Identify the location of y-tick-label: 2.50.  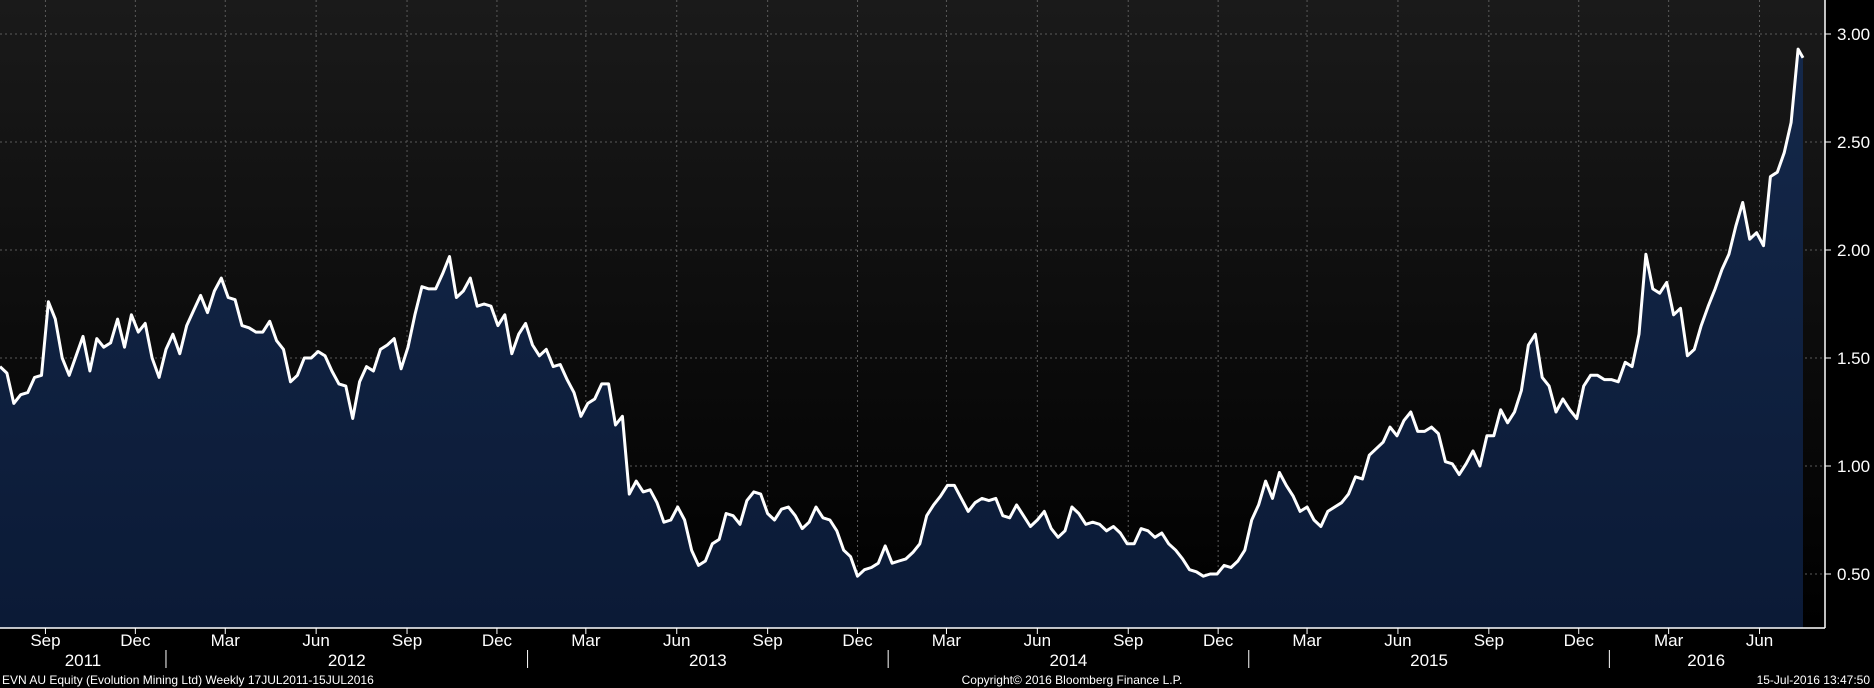
(1853, 142).